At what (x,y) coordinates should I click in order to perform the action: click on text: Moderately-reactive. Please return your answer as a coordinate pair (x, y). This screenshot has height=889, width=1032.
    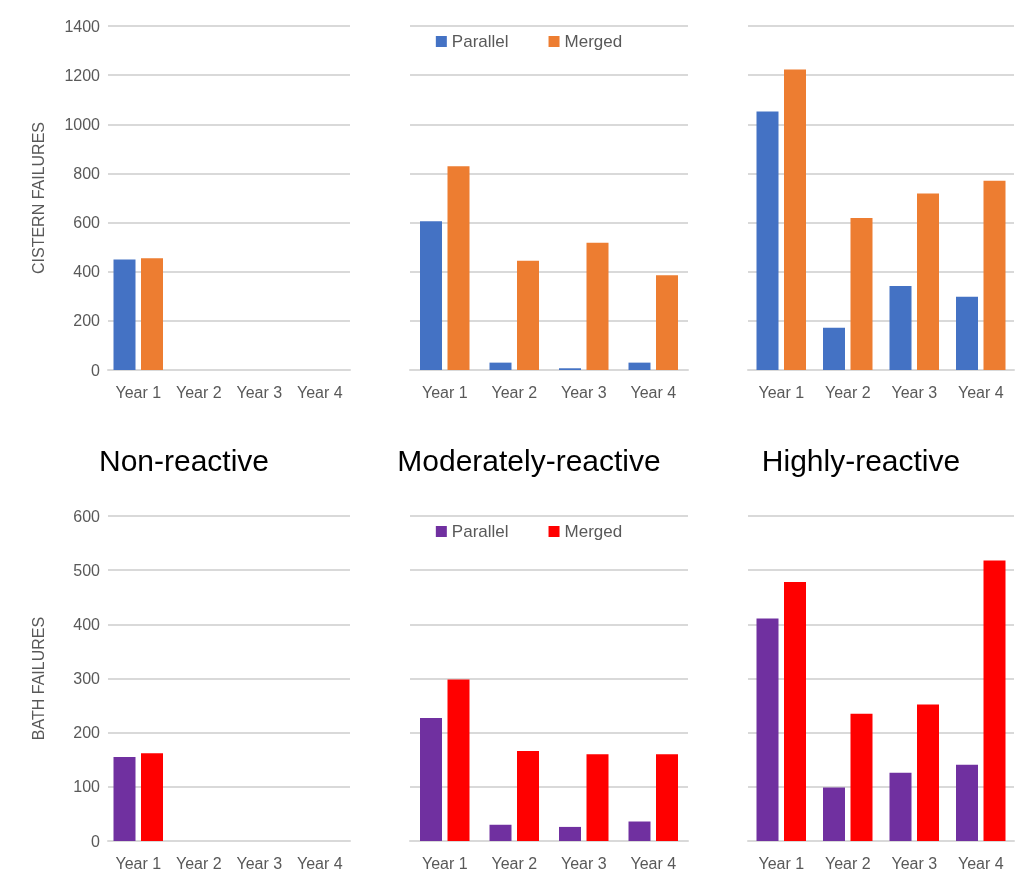
    Looking at the image, I should click on (529, 460).